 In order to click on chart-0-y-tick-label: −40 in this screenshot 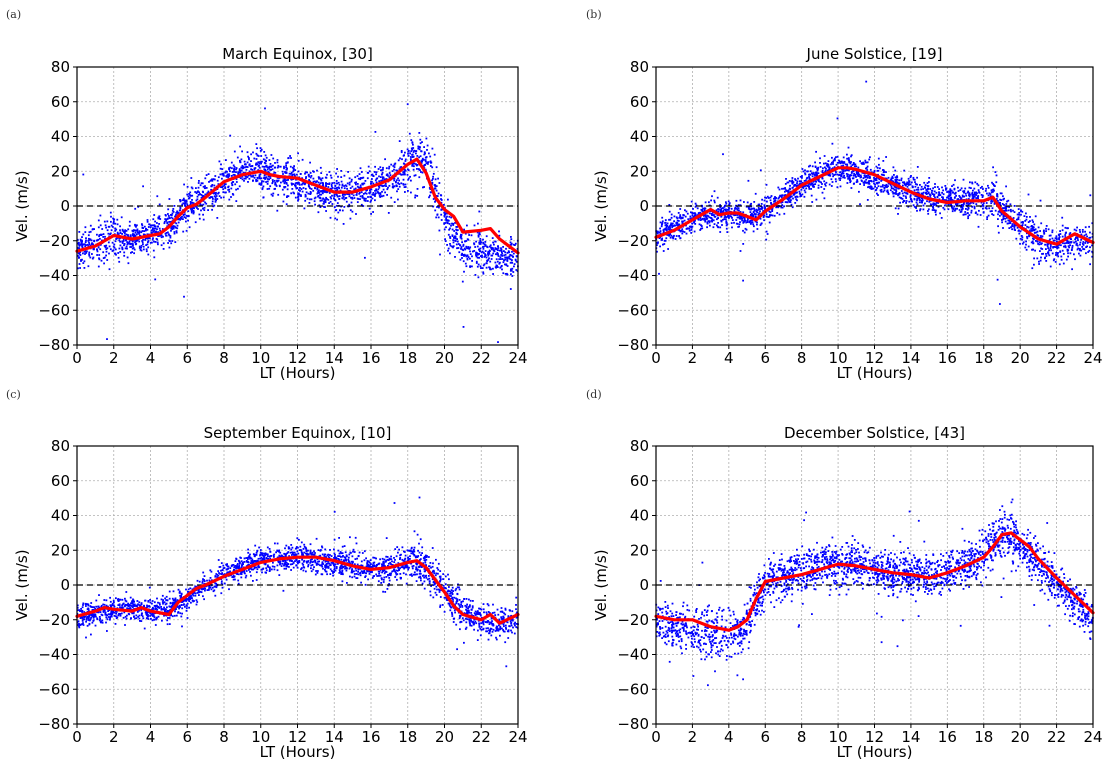, I will do `click(54, 276)`.